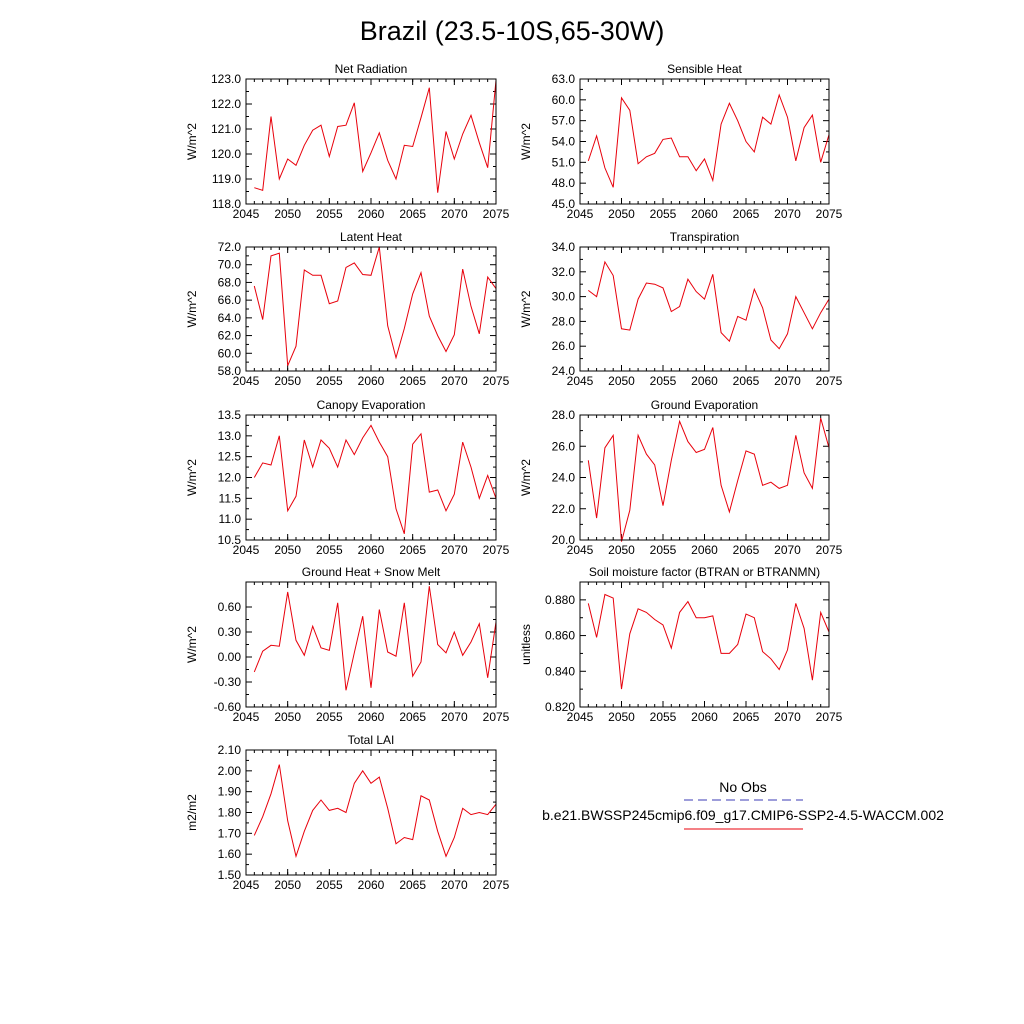 This screenshot has height=1024, width=1024. Describe the element at coordinates (230, 519) in the screenshot. I see `y-tick-label: 11.0` at that location.